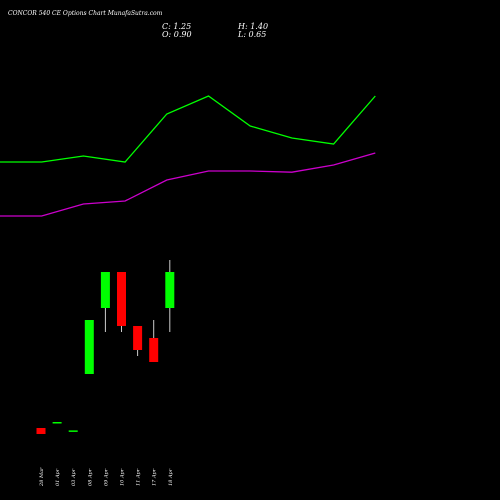 The image size is (500, 500). I want to click on x-tick-label: 10 Apr, so click(123, 477).